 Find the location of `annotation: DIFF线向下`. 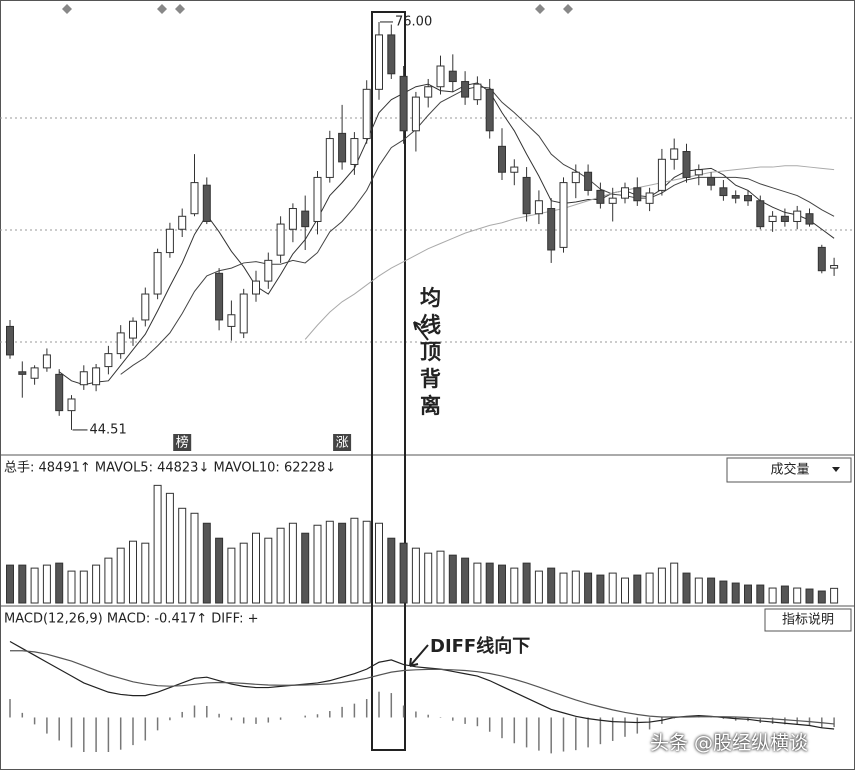

annotation: DIFF线向下 is located at coordinates (480, 646).